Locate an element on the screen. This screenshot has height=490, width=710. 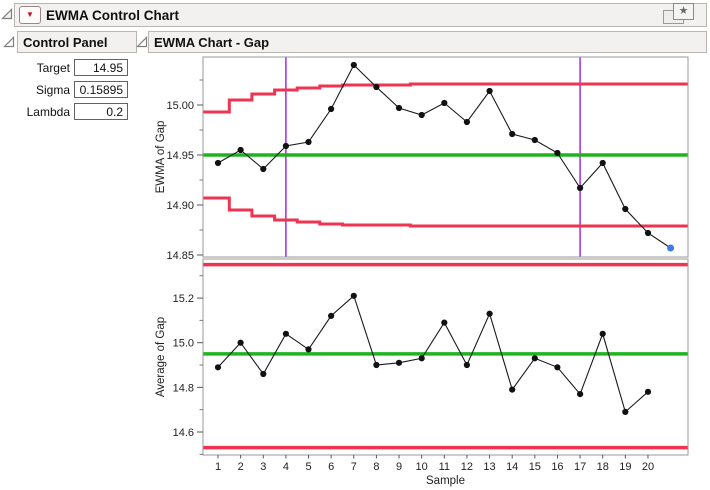
lambda-field-row: Lambda 0.2 is located at coordinates (72, 112).